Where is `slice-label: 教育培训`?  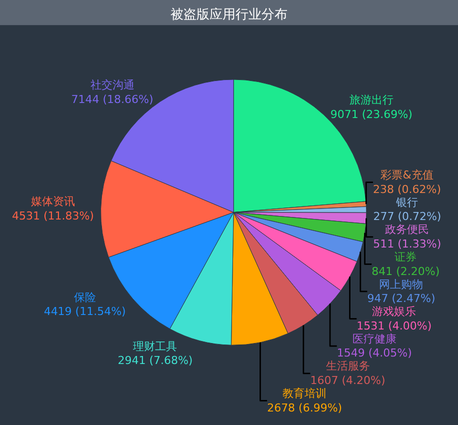
slice-label: 教育培训 is located at coordinates (304, 393).